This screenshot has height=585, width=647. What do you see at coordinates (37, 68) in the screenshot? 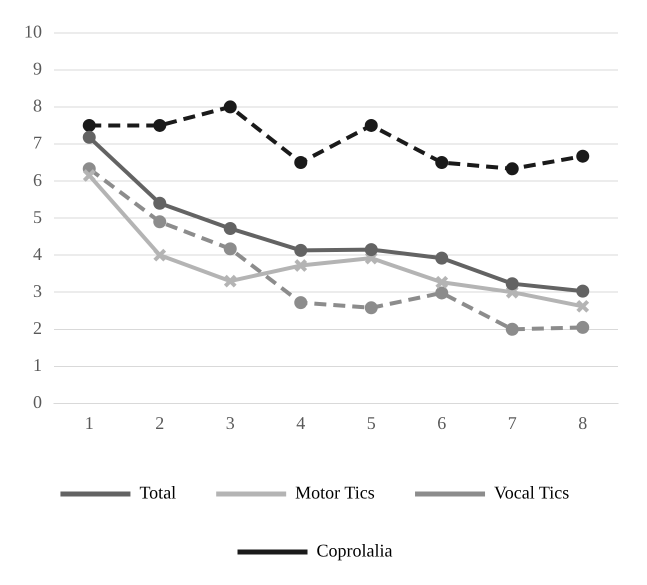
I see `y-tick-label: 9` at bounding box center [37, 68].